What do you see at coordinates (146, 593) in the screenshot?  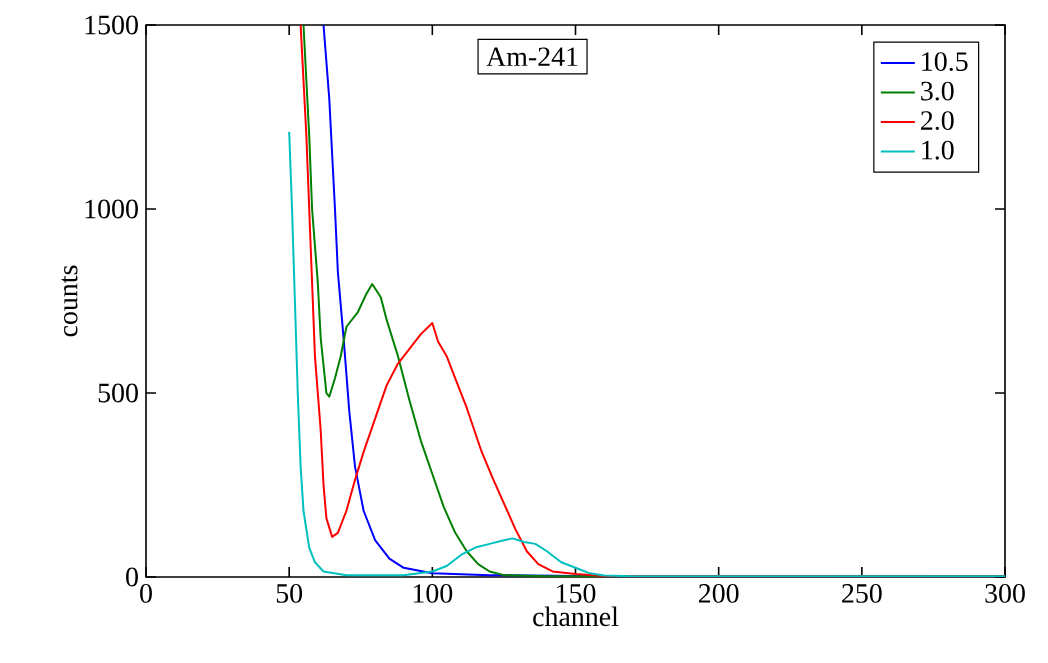 I see `x-tick-label: 0` at bounding box center [146, 593].